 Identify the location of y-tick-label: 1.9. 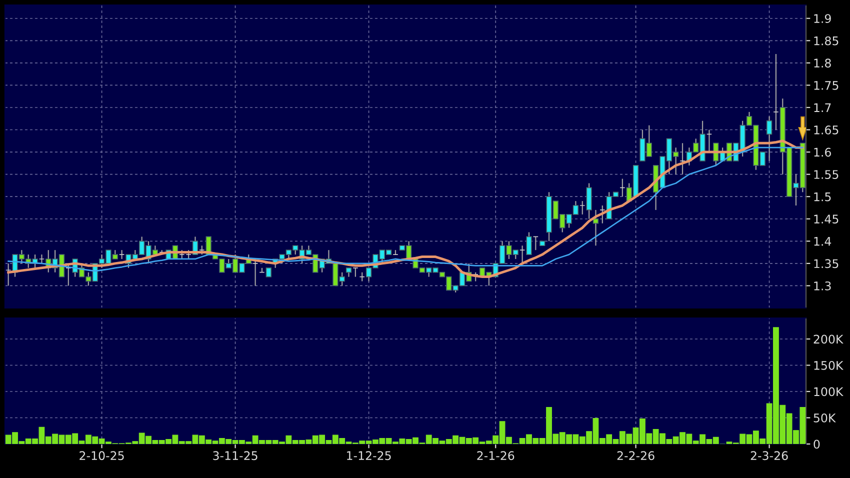
(822, 19).